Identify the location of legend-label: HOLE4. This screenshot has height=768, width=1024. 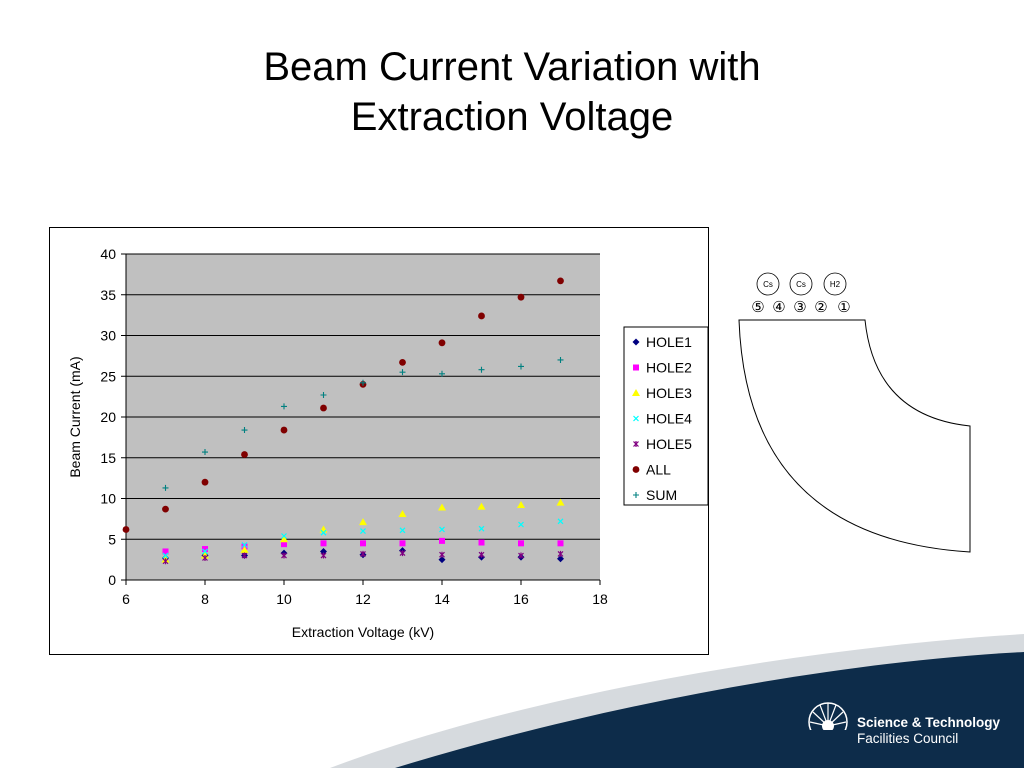
(669, 419).